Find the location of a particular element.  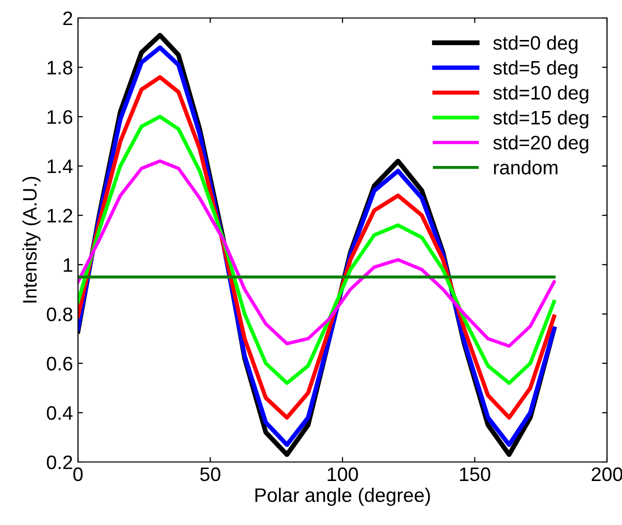

y-tick-label: 1.6 is located at coordinates (60, 117).